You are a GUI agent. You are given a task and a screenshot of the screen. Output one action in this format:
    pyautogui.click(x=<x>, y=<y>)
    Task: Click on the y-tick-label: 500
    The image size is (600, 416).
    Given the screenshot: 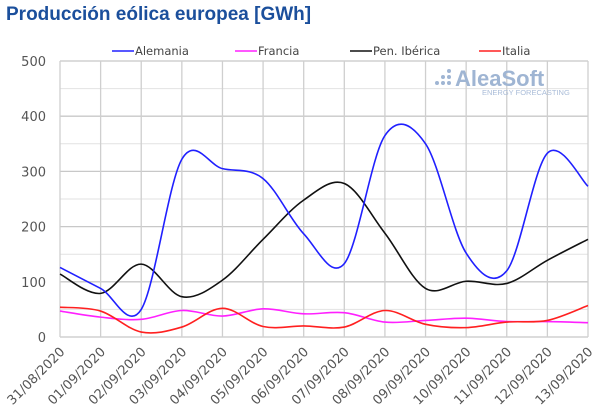 What is the action you would take?
    pyautogui.click(x=33, y=62)
    